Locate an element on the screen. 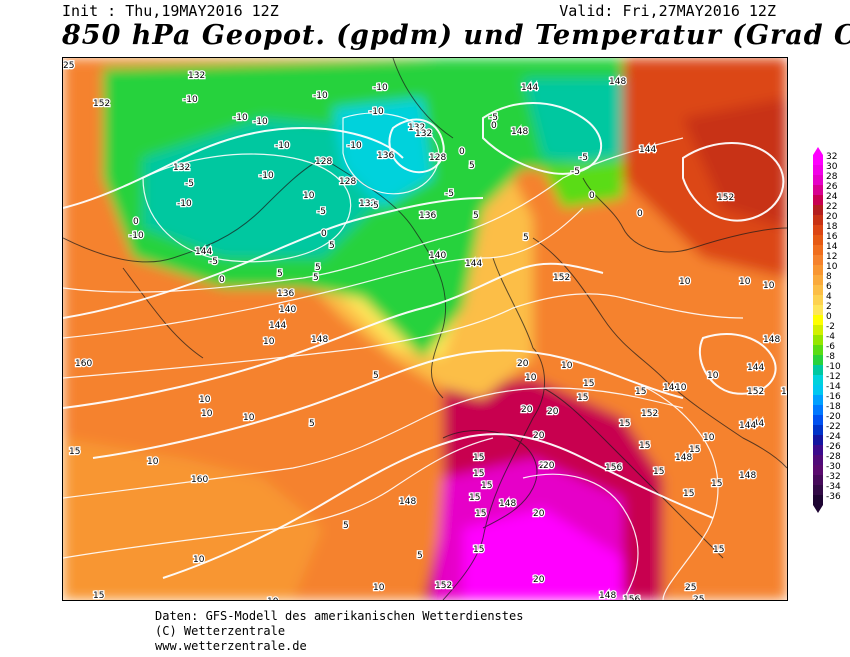 Image resolution: width=850 pixels, height=657 pixels. height-label: 140 is located at coordinates (287, 310).